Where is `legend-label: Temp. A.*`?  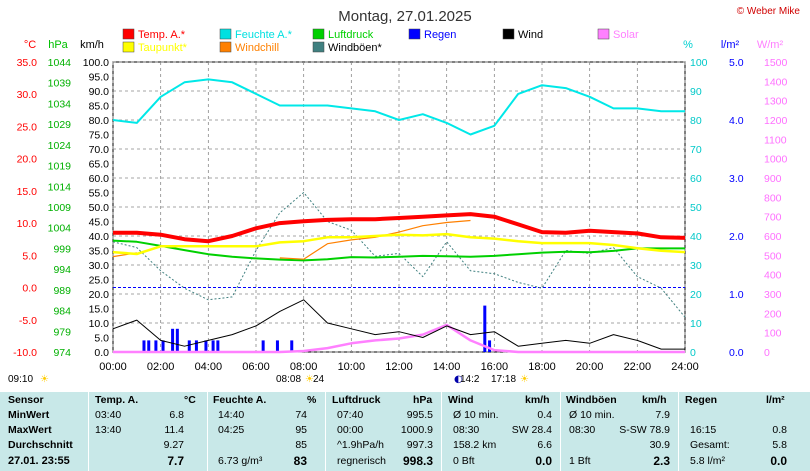
legend-label: Temp. A.* is located at coordinates (162, 35).